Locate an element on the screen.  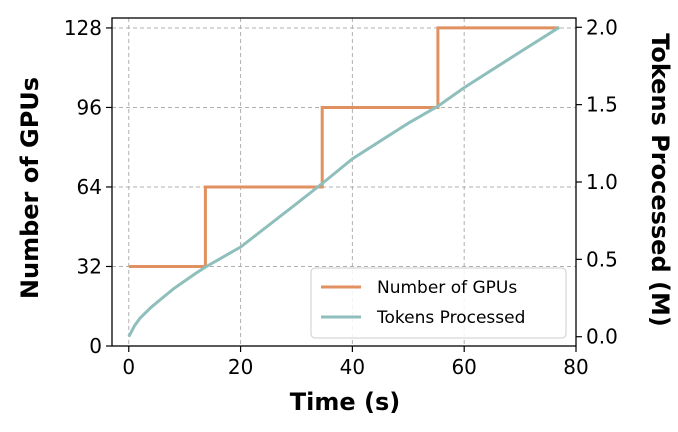
y-left-tick-label: 96 is located at coordinates (89, 107).